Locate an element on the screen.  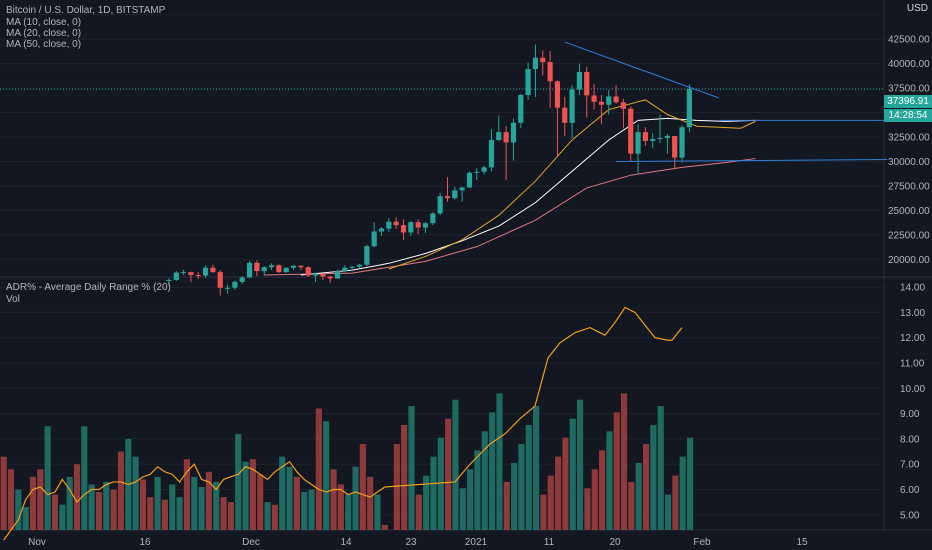
y-tick-label: 8.00 is located at coordinates (910, 439).